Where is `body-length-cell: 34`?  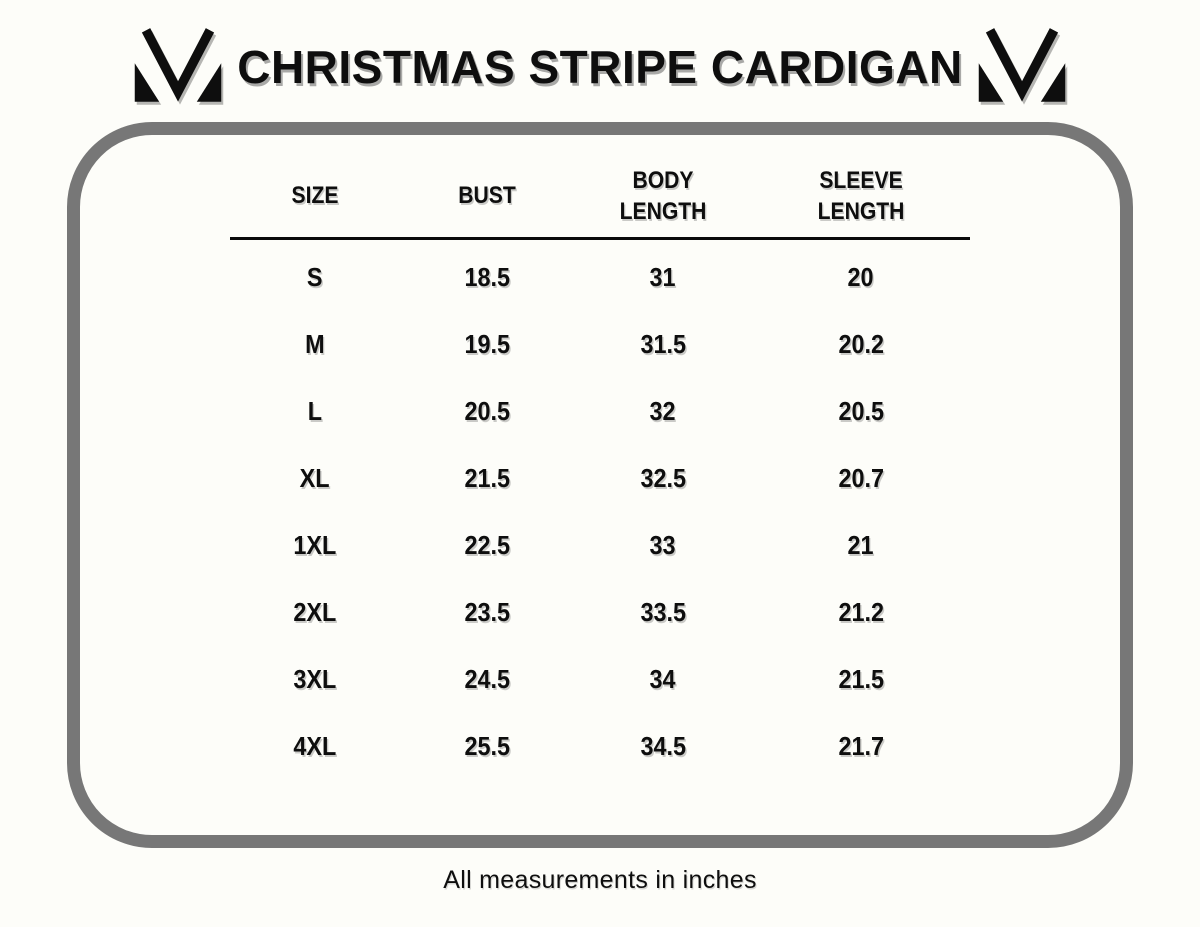 body-length-cell: 34 is located at coordinates (663, 679).